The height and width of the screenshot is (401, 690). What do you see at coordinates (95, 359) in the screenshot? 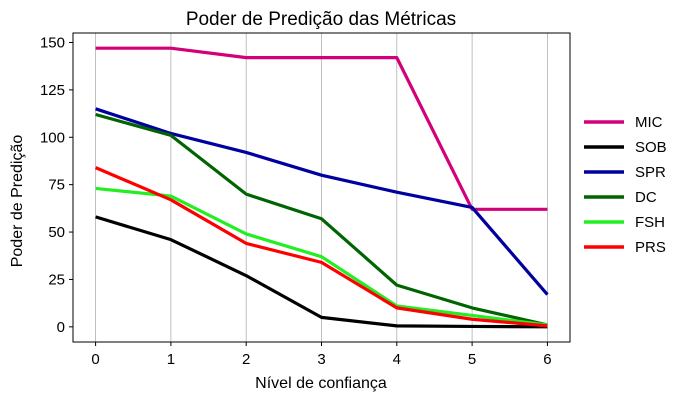
I see `x-tick-label: 0` at bounding box center [95, 359].